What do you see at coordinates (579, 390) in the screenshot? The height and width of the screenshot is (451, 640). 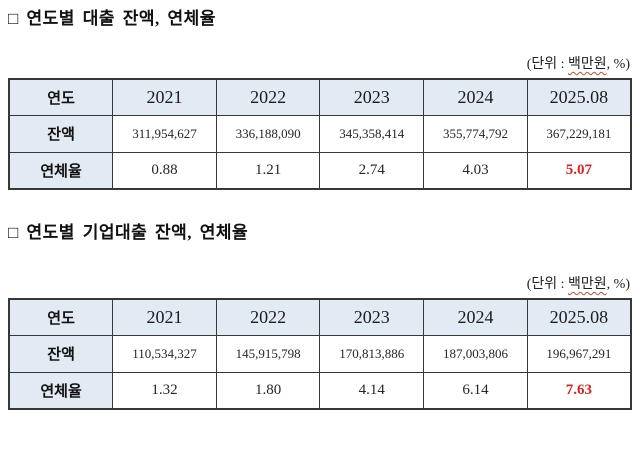 I see `delinquency-value-highlighted: 7.63` at bounding box center [579, 390].